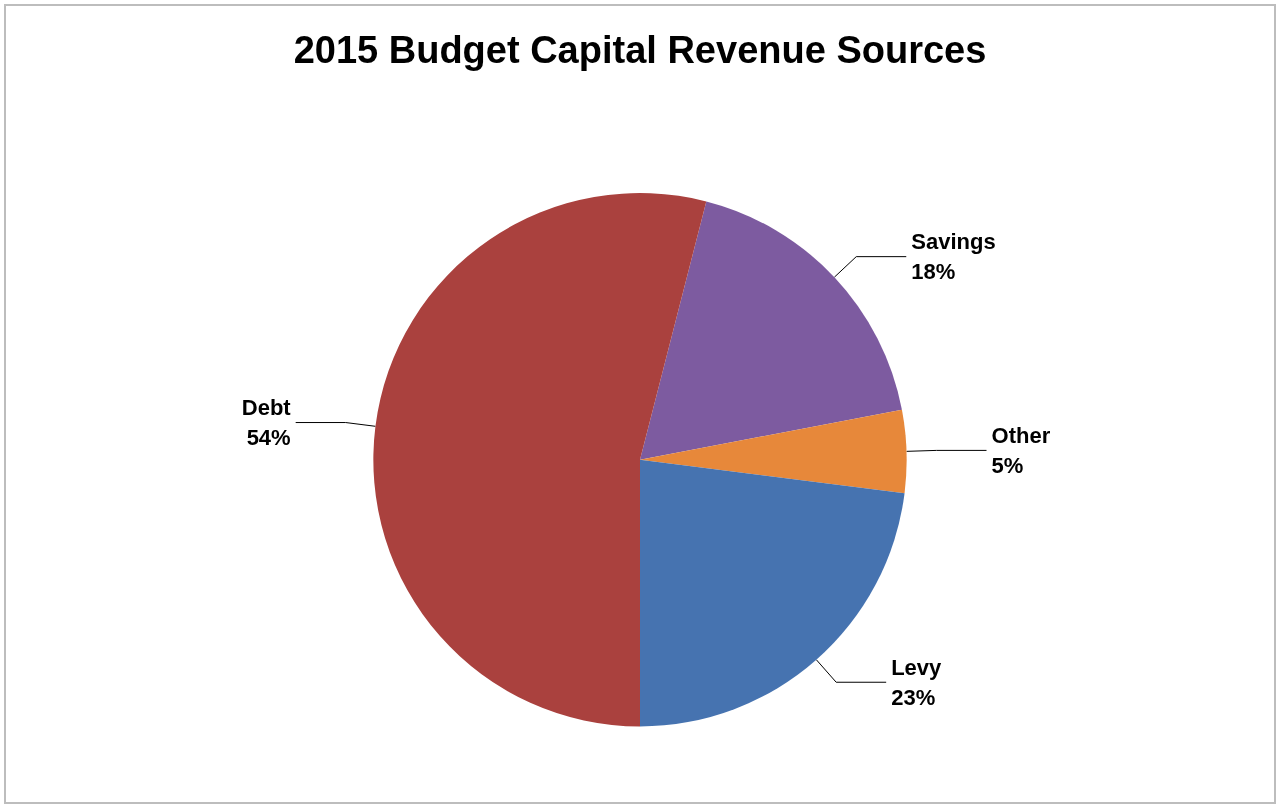 The width and height of the screenshot is (1282, 812). What do you see at coordinates (1007, 465) in the screenshot?
I see `data-label: 5%` at bounding box center [1007, 465].